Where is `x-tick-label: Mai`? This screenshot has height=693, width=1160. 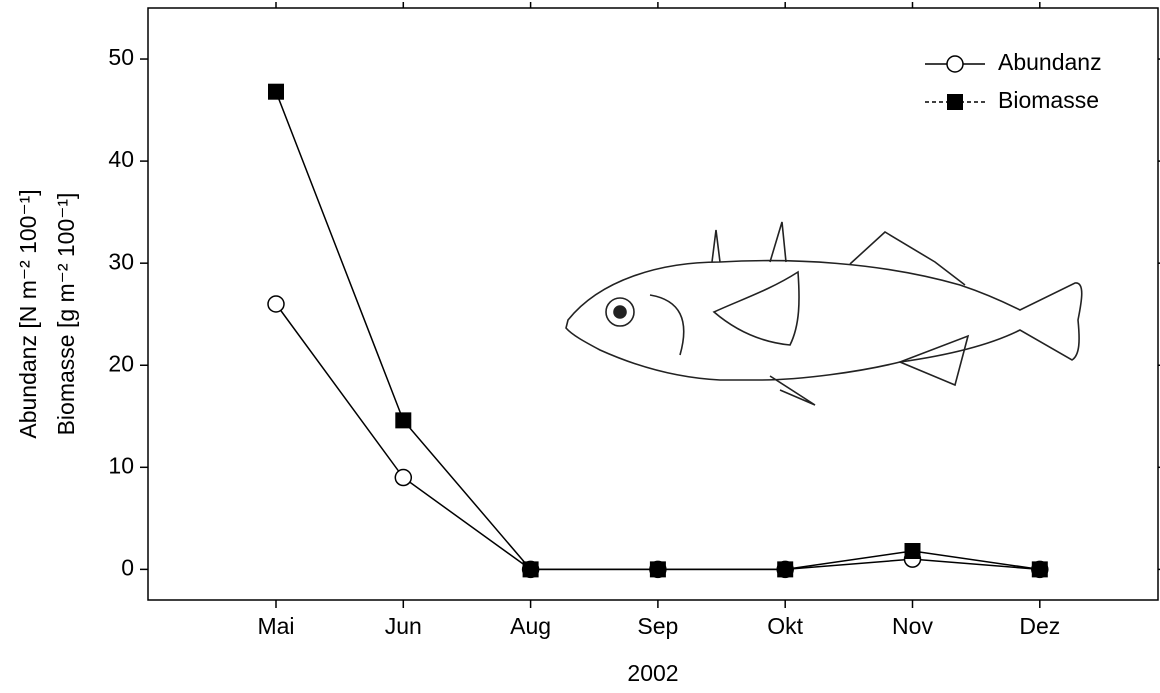
x-tick-label: Mai is located at coordinates (275, 626).